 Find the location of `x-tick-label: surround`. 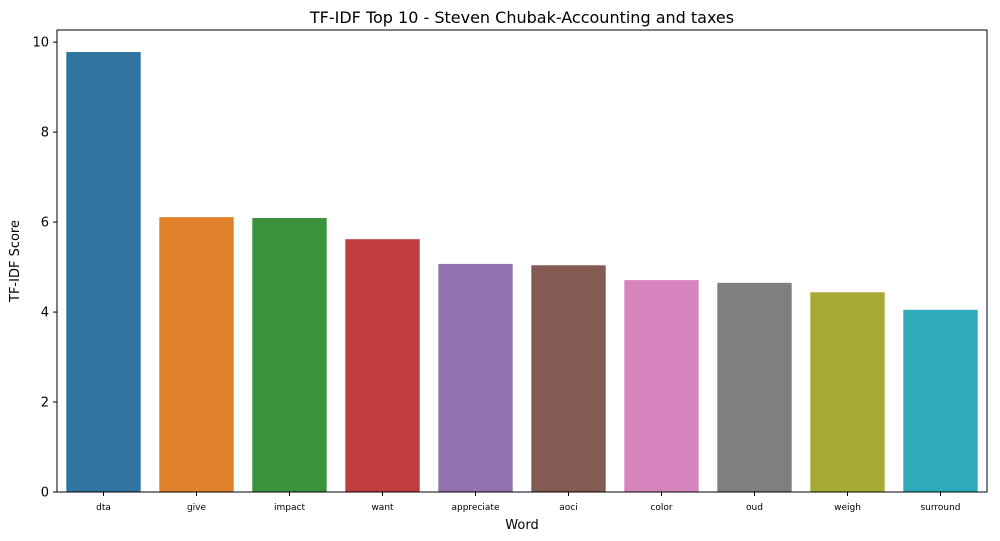

x-tick-label: surround is located at coordinates (940, 508).